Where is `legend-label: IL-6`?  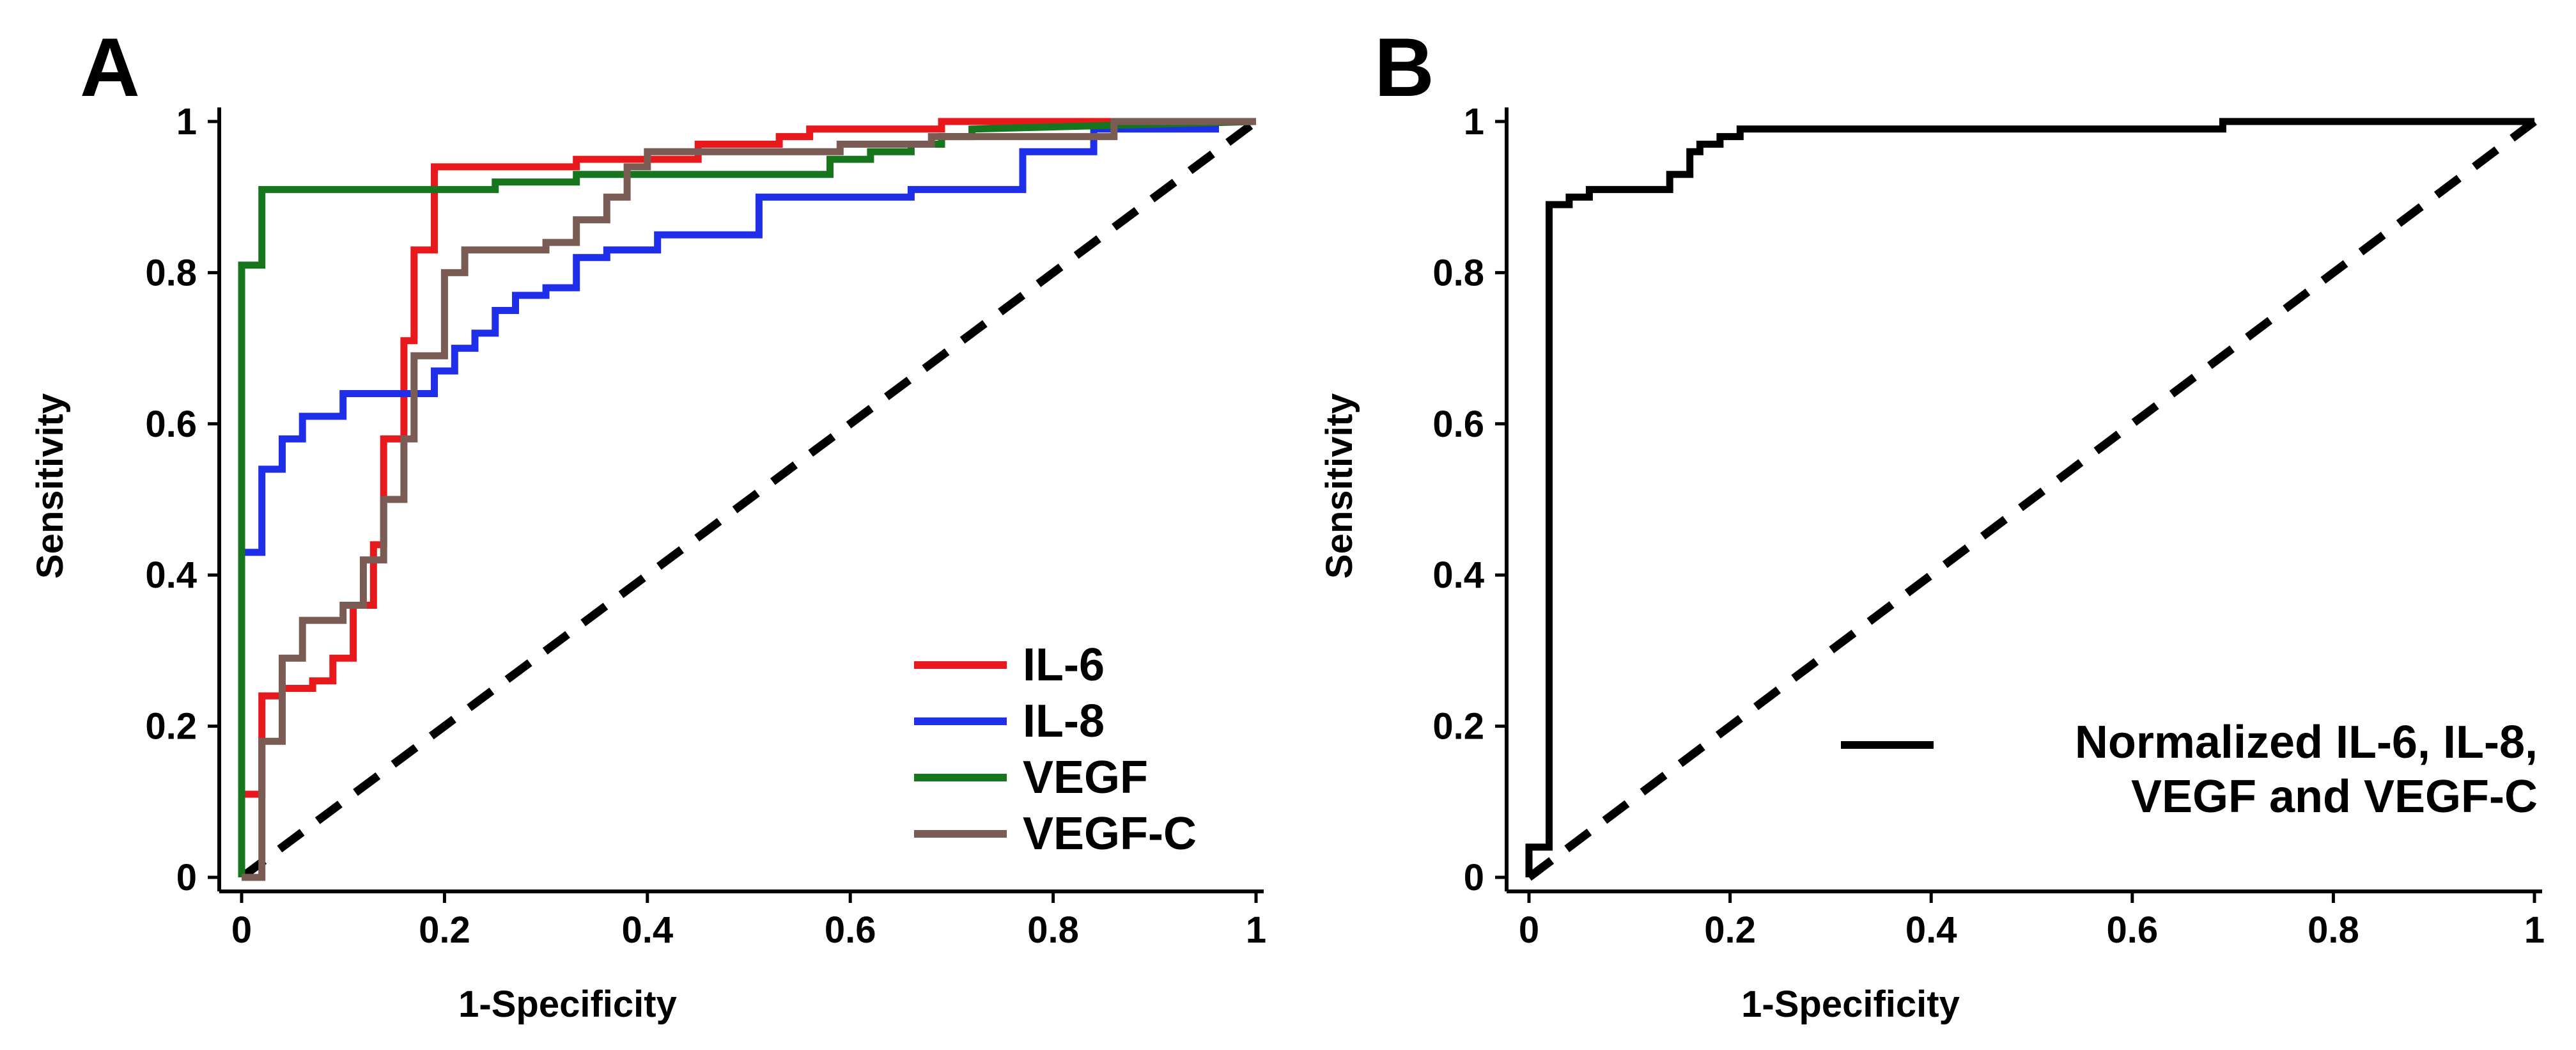 legend-label: IL-6 is located at coordinates (1064, 665).